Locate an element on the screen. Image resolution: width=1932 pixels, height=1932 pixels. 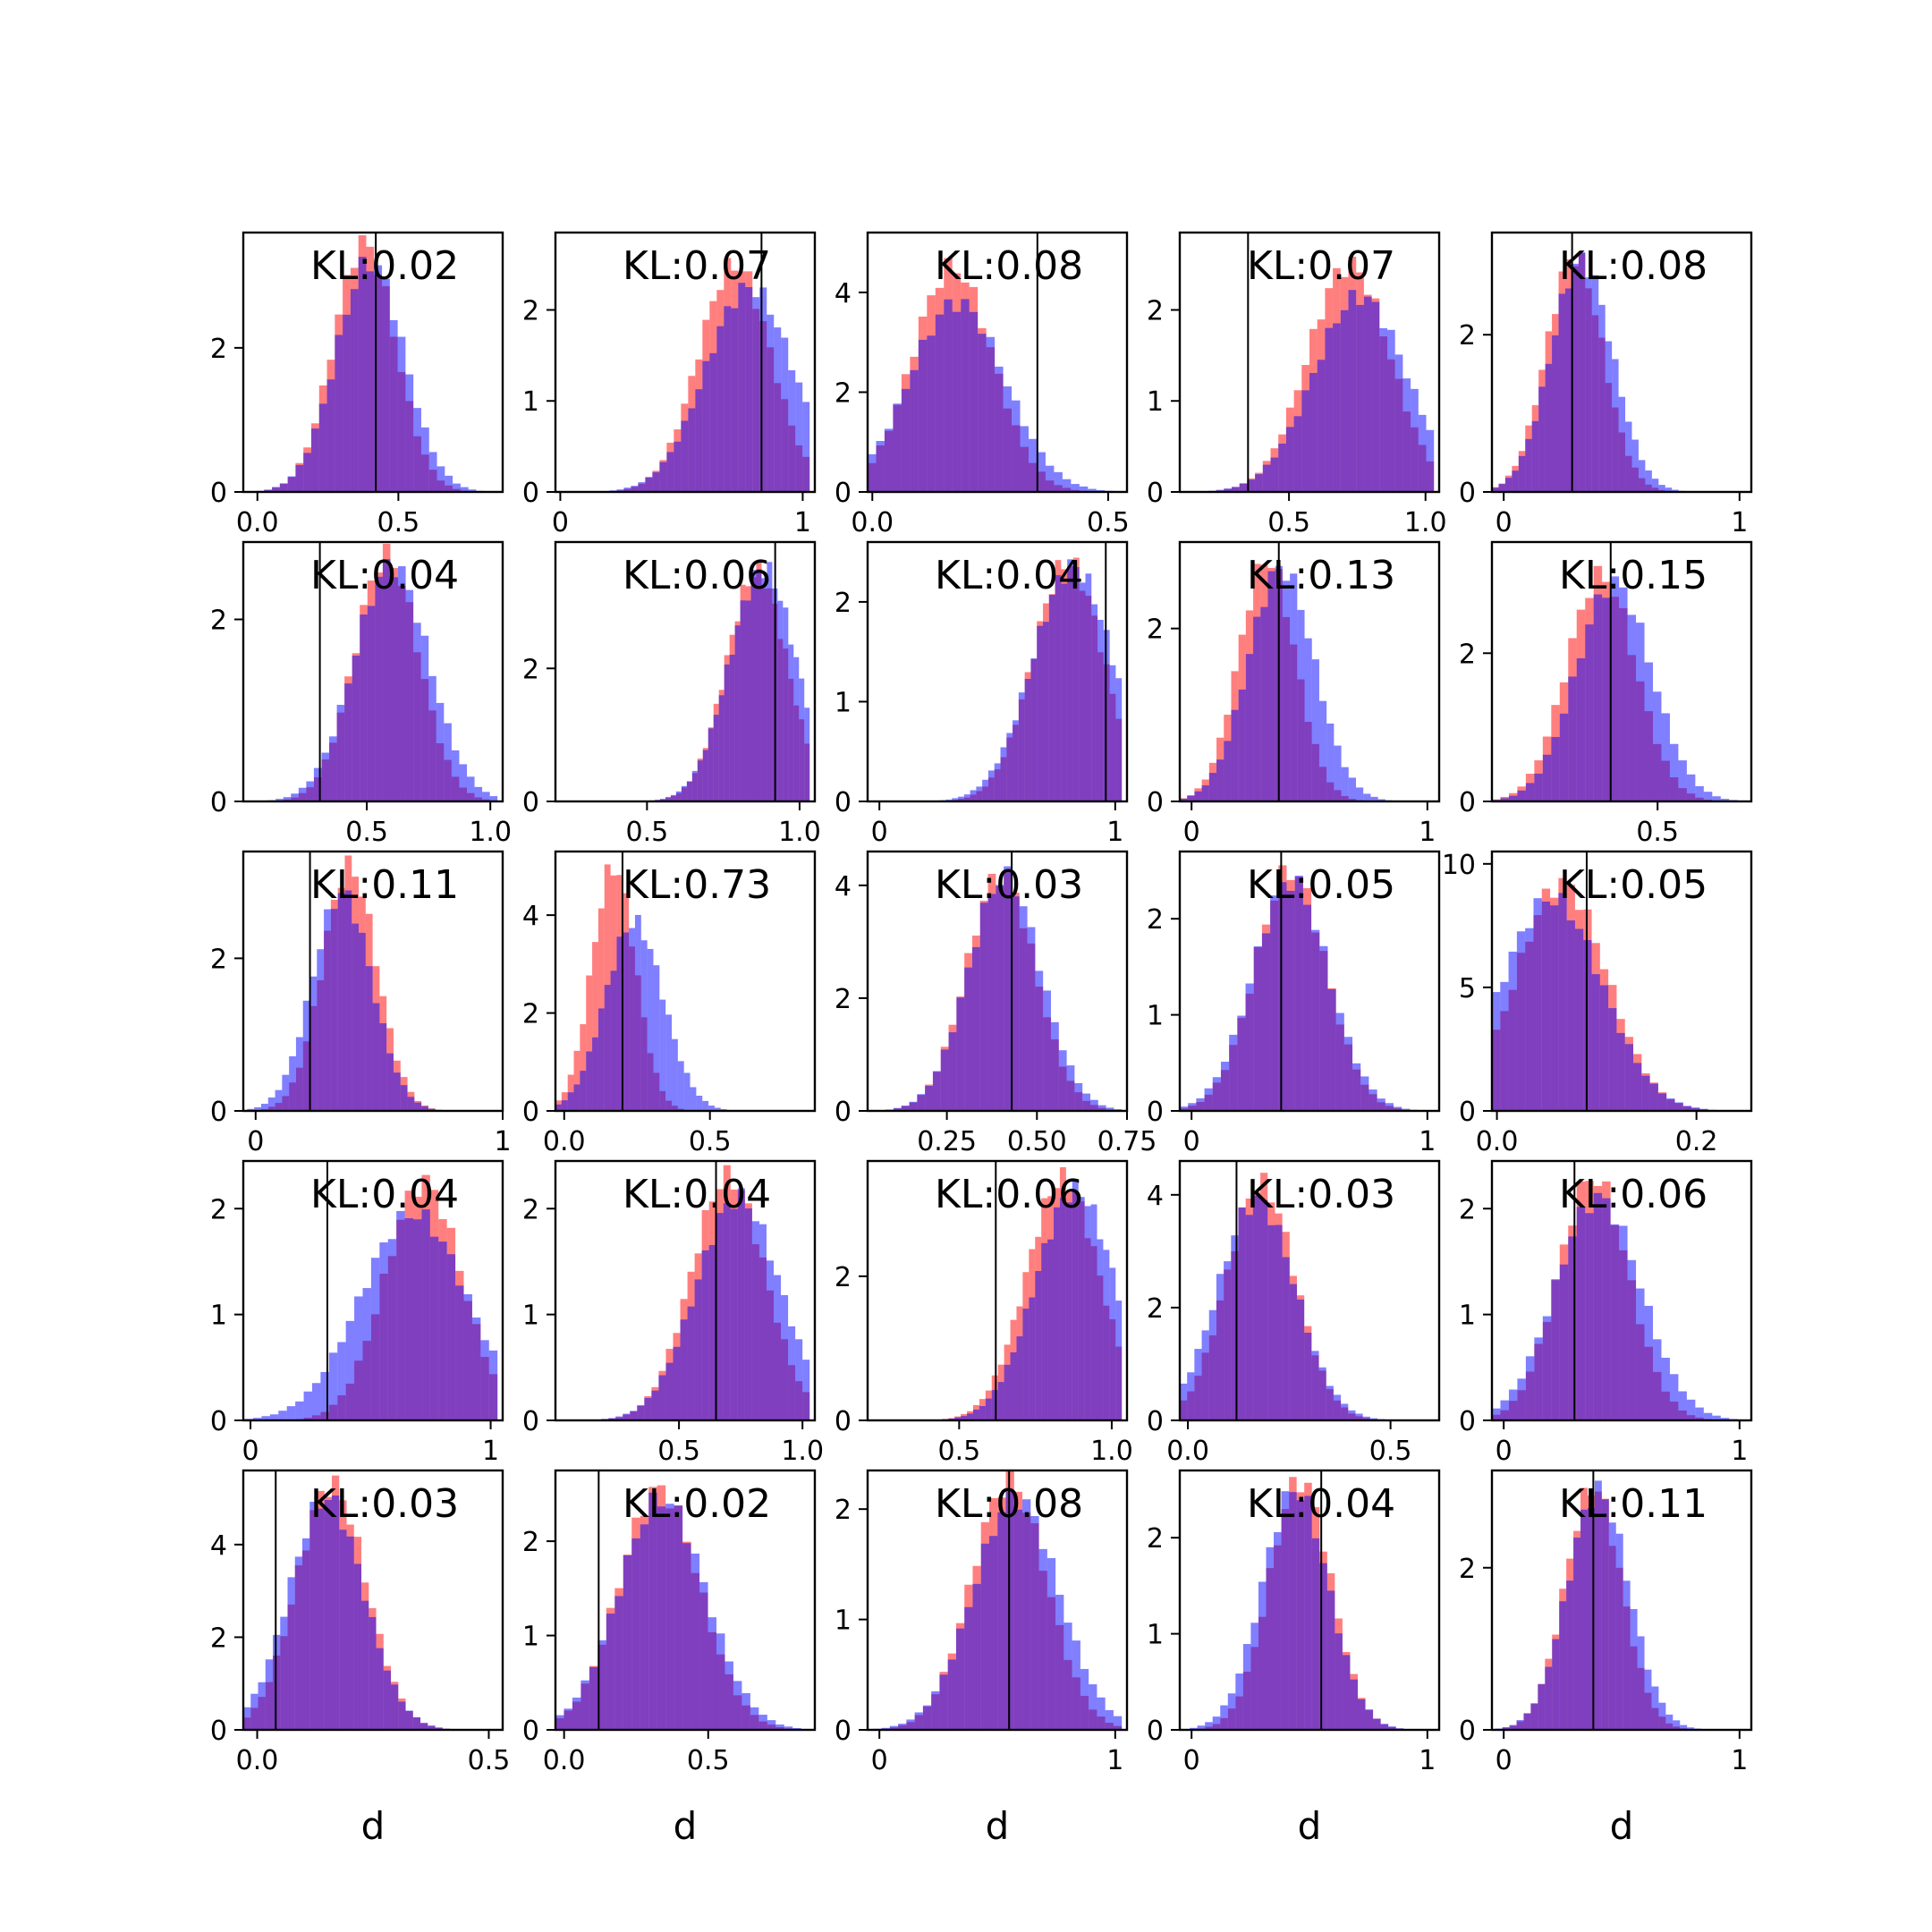
panel-8: 0 1 0 1 2 KL:0.04 is located at coordinates (982, 694).